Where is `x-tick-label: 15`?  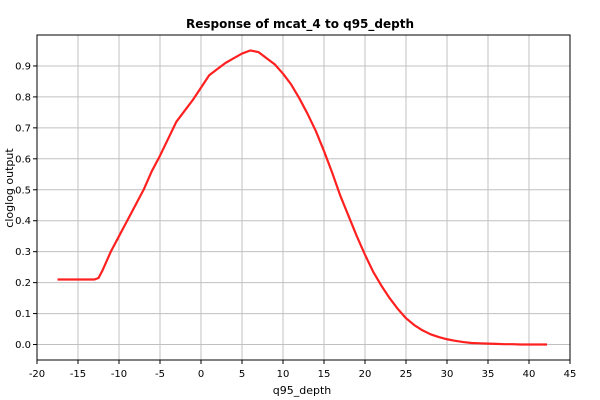
x-tick-label: 15 is located at coordinates (324, 374).